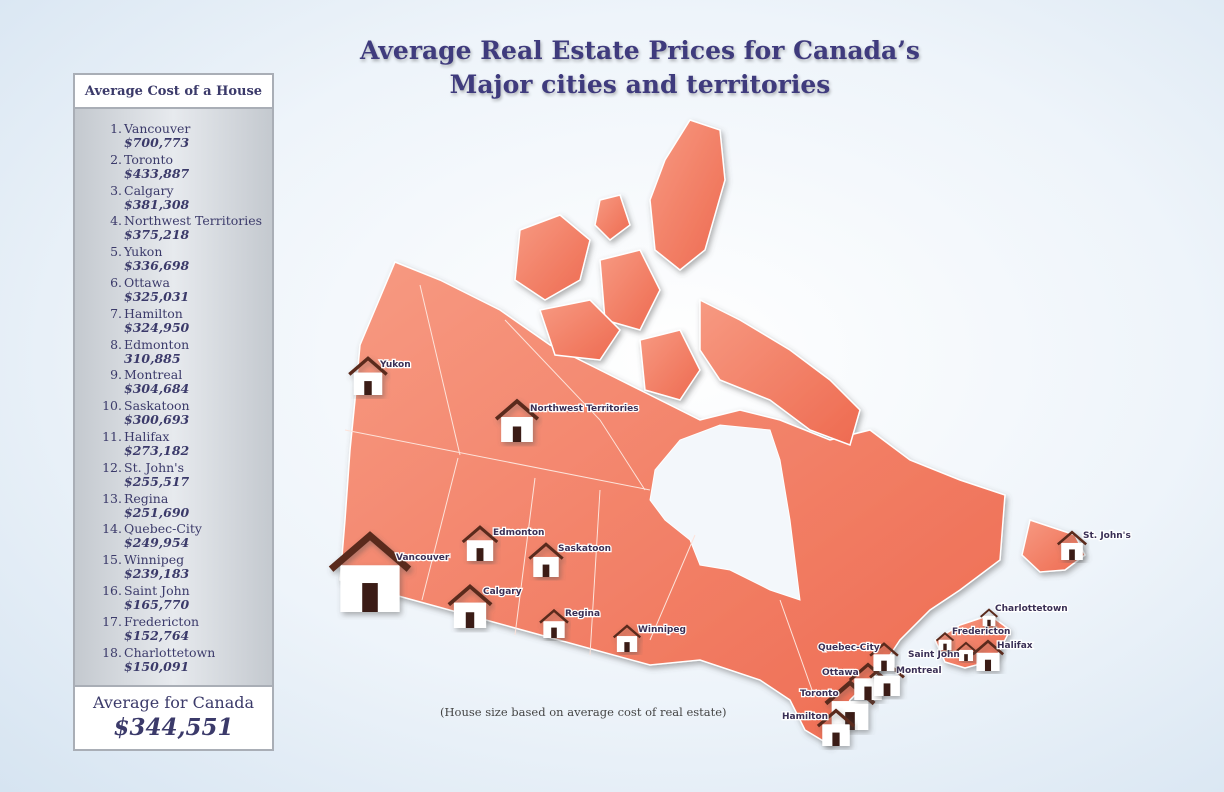 This screenshot has width=1224, height=792. Describe the element at coordinates (153, 313) in the screenshot. I see `city-name: Hamilton` at that location.